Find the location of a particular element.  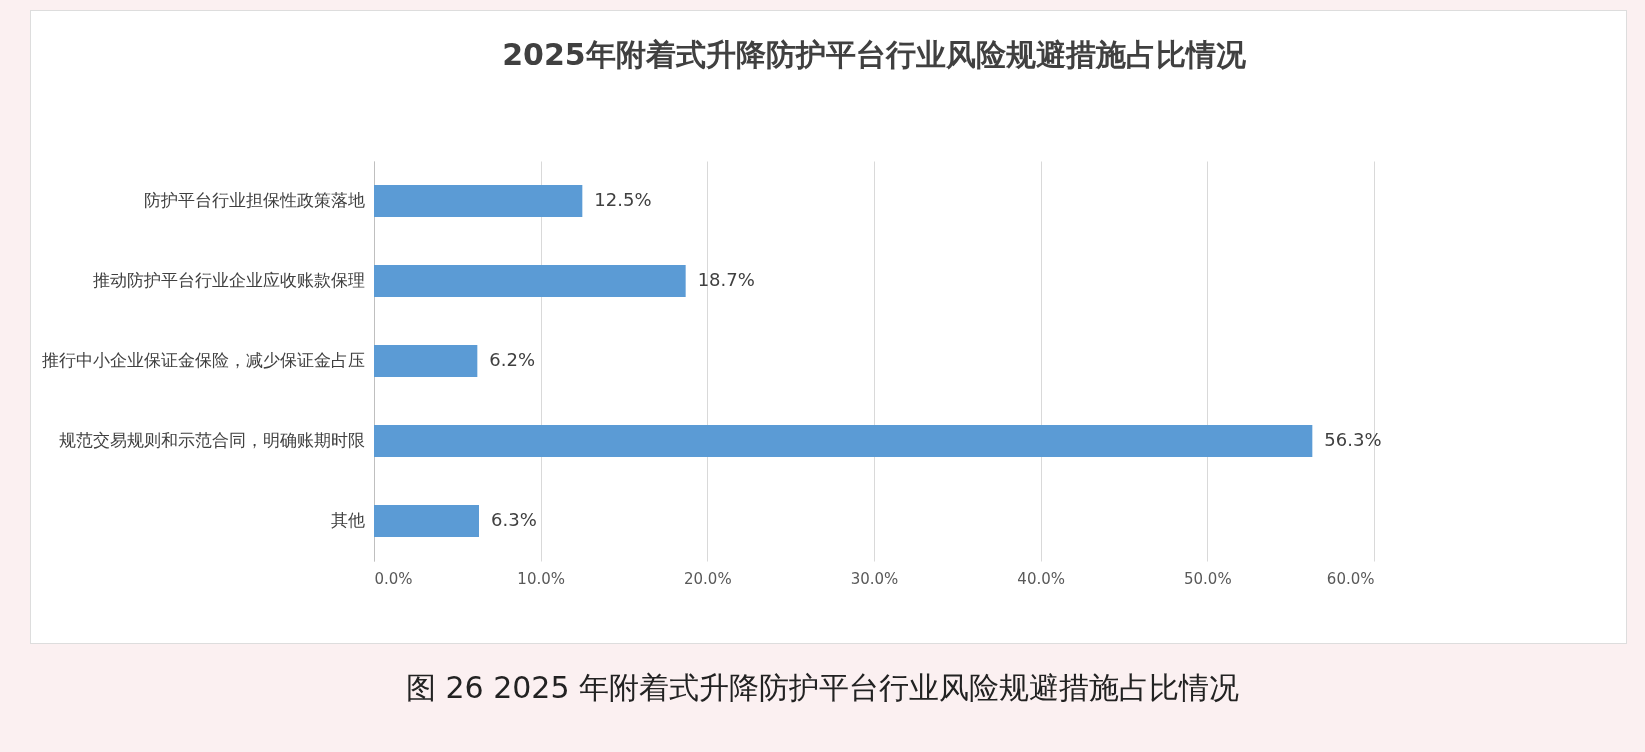

data-label: 6.2% is located at coordinates (512, 359).